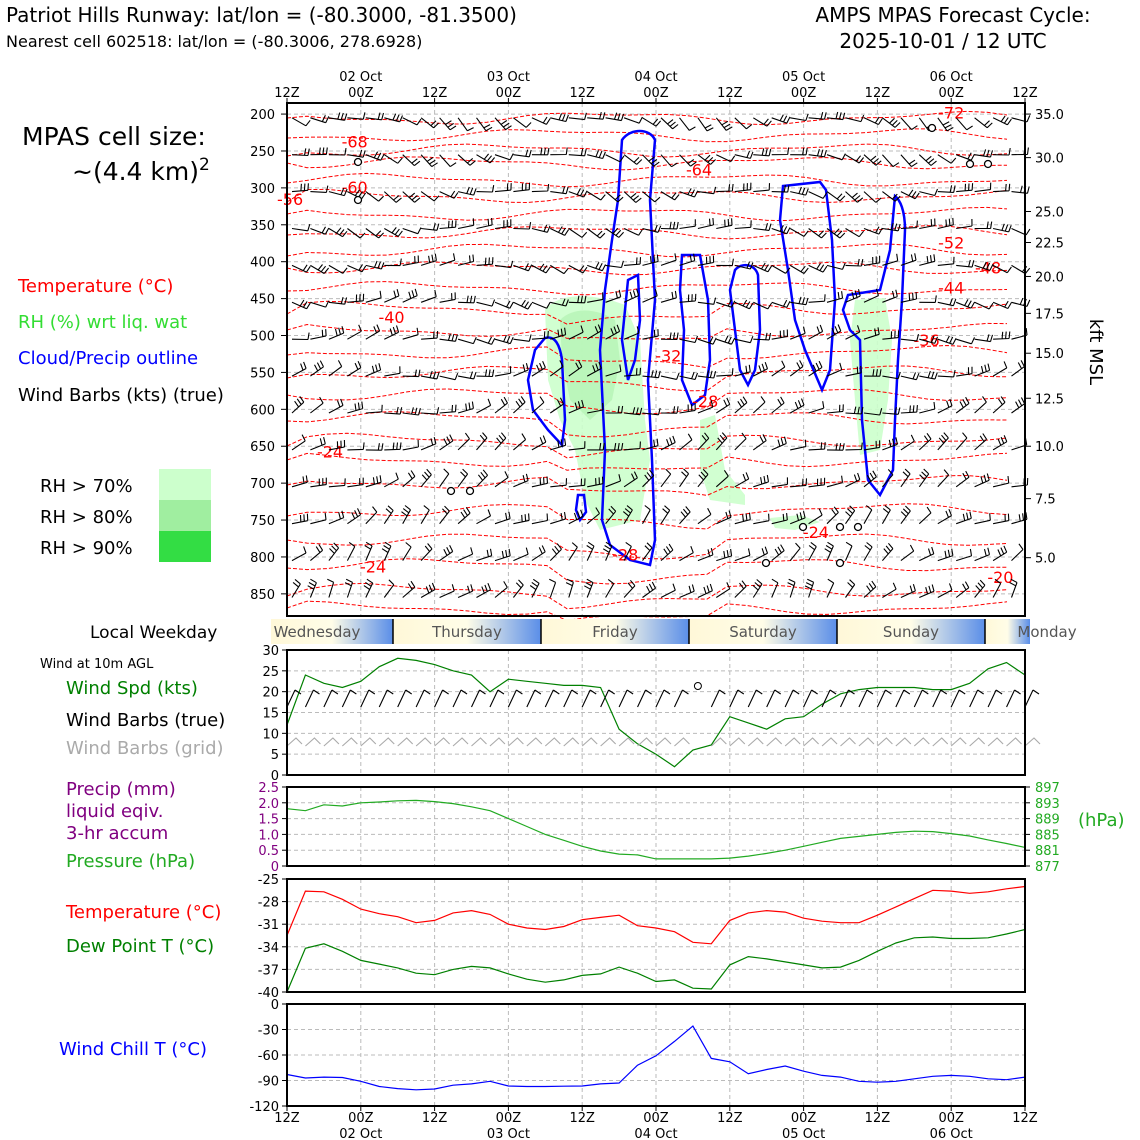 Image resolution: width=1140 pixels, height=1140 pixels. I want to click on pressure-tick-label: 750, so click(262, 521).